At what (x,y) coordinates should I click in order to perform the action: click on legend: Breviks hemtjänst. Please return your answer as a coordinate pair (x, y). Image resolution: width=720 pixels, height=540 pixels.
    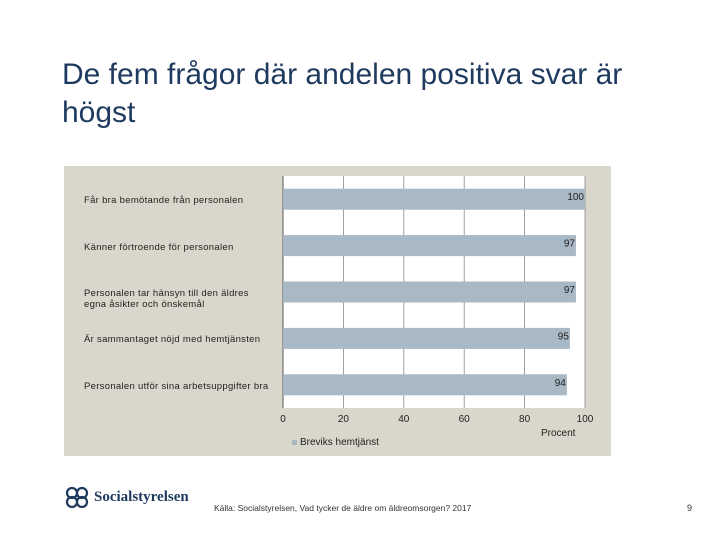
    Looking at the image, I should click on (335, 442).